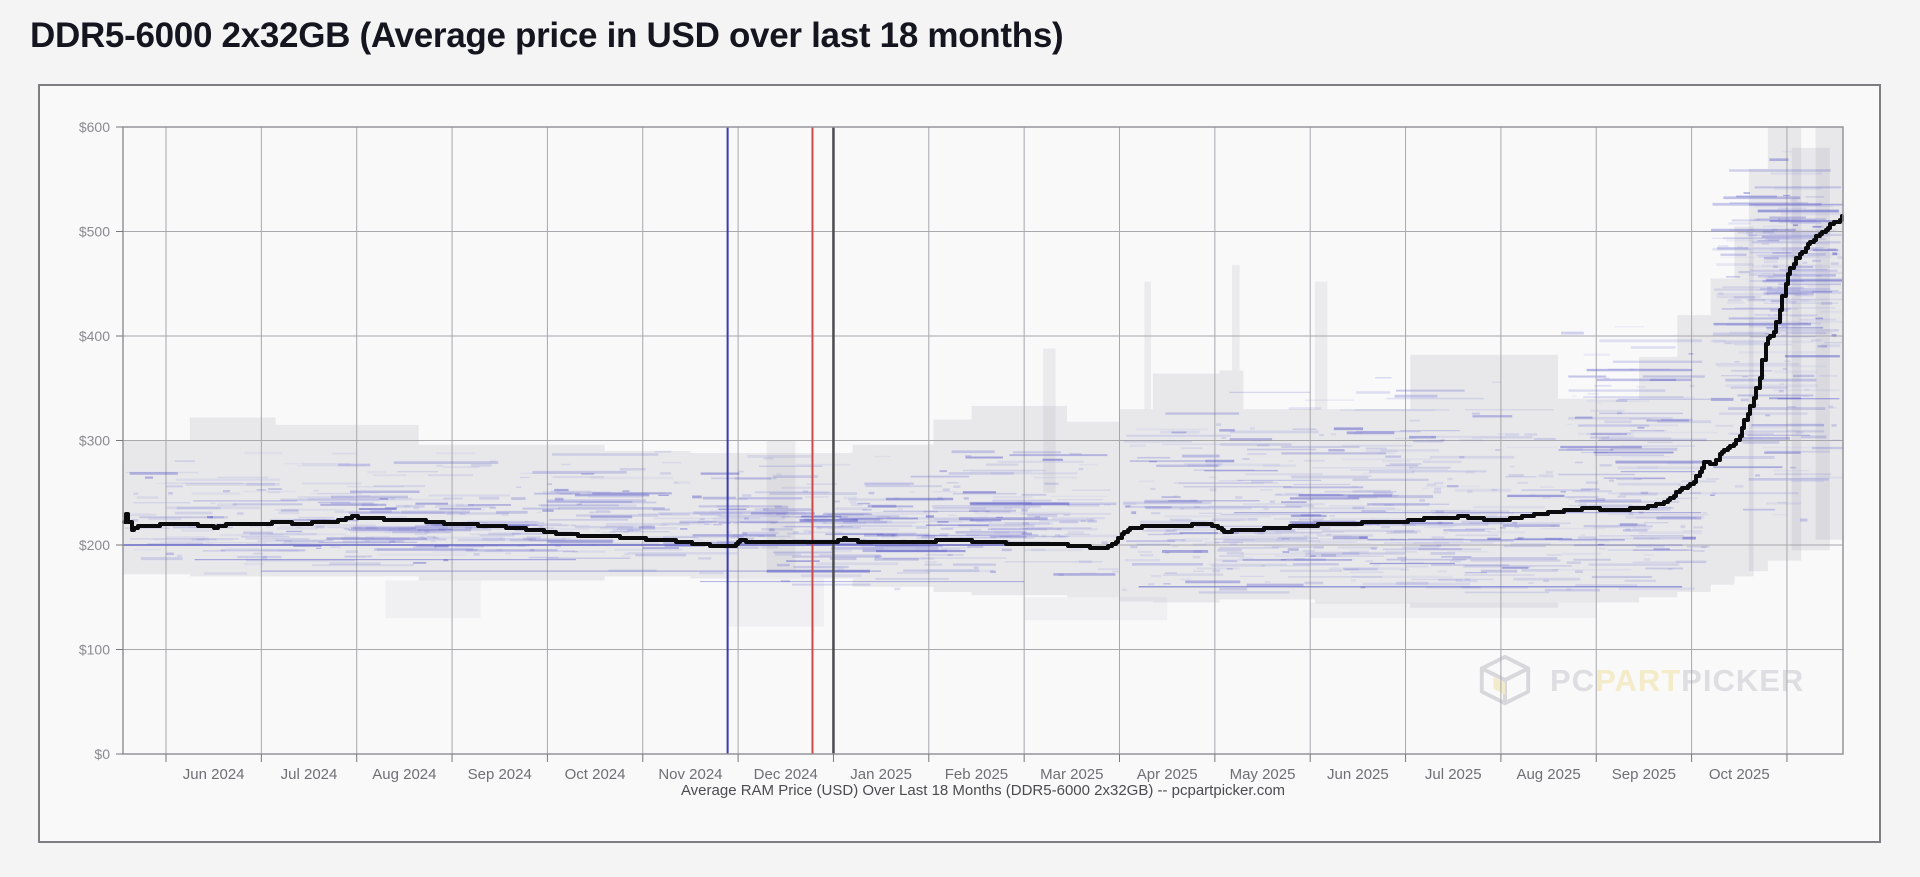 The image size is (1920, 877). What do you see at coordinates (780, 440) in the screenshot?
I see `event-markers-layer` at bounding box center [780, 440].